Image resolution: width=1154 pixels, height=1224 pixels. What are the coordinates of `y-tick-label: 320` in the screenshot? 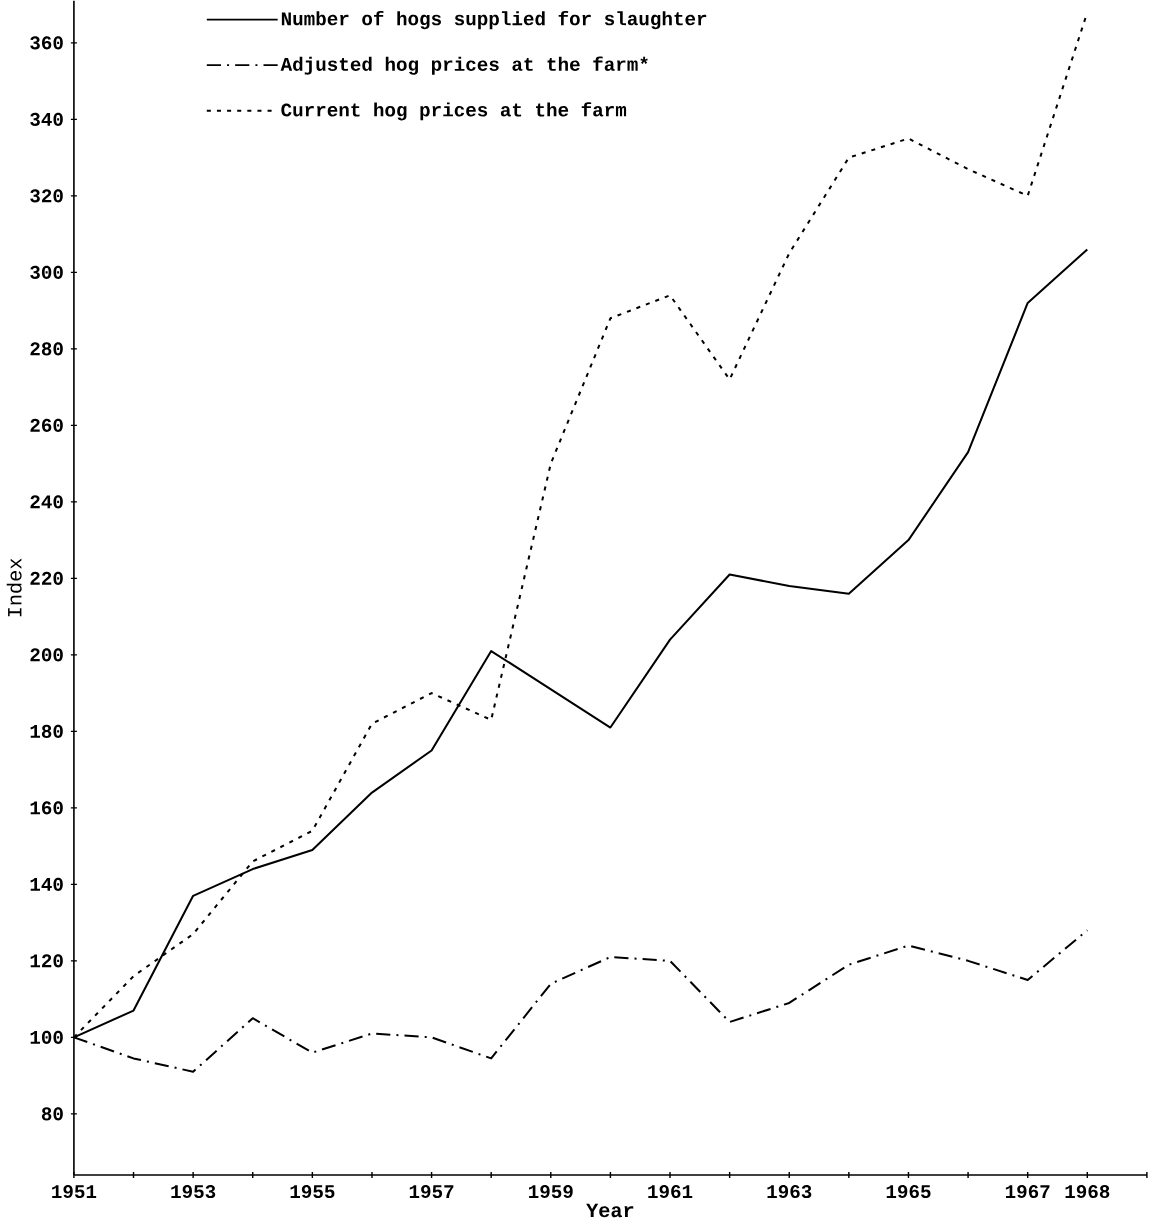 It's located at (46, 196).